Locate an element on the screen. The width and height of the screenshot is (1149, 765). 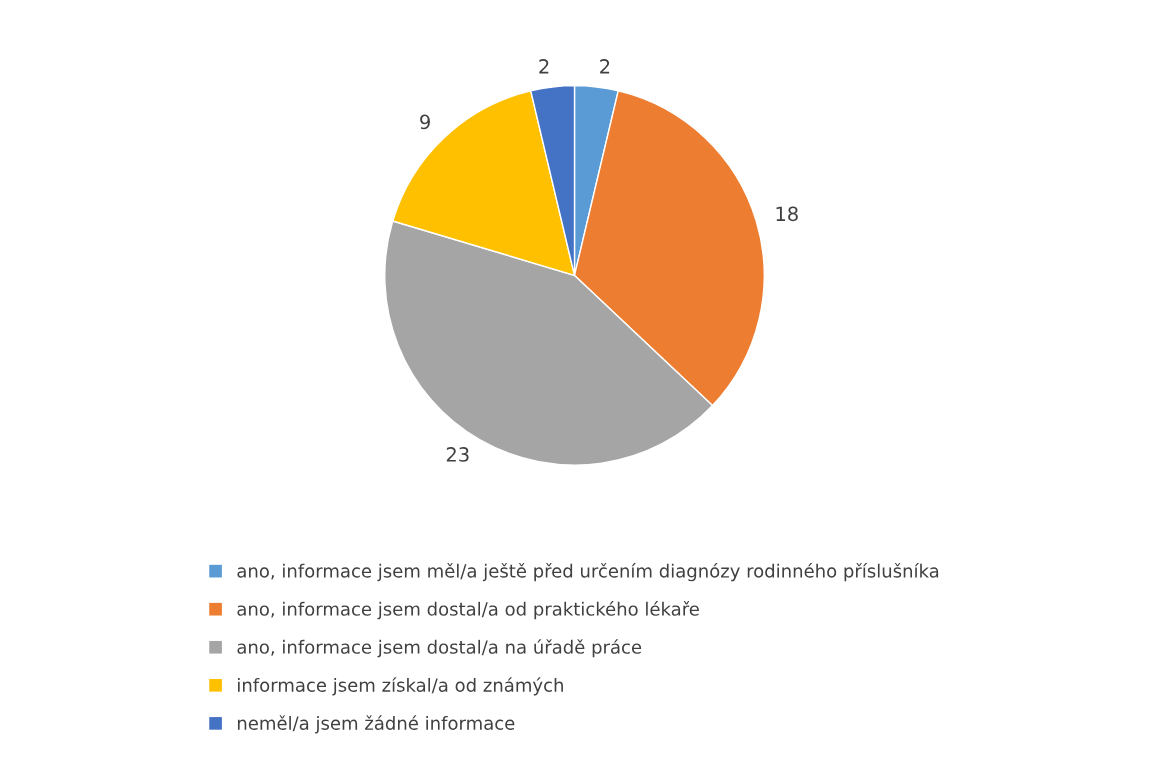
legend-label: neměl/a jsem žádné informace is located at coordinates (376, 724).